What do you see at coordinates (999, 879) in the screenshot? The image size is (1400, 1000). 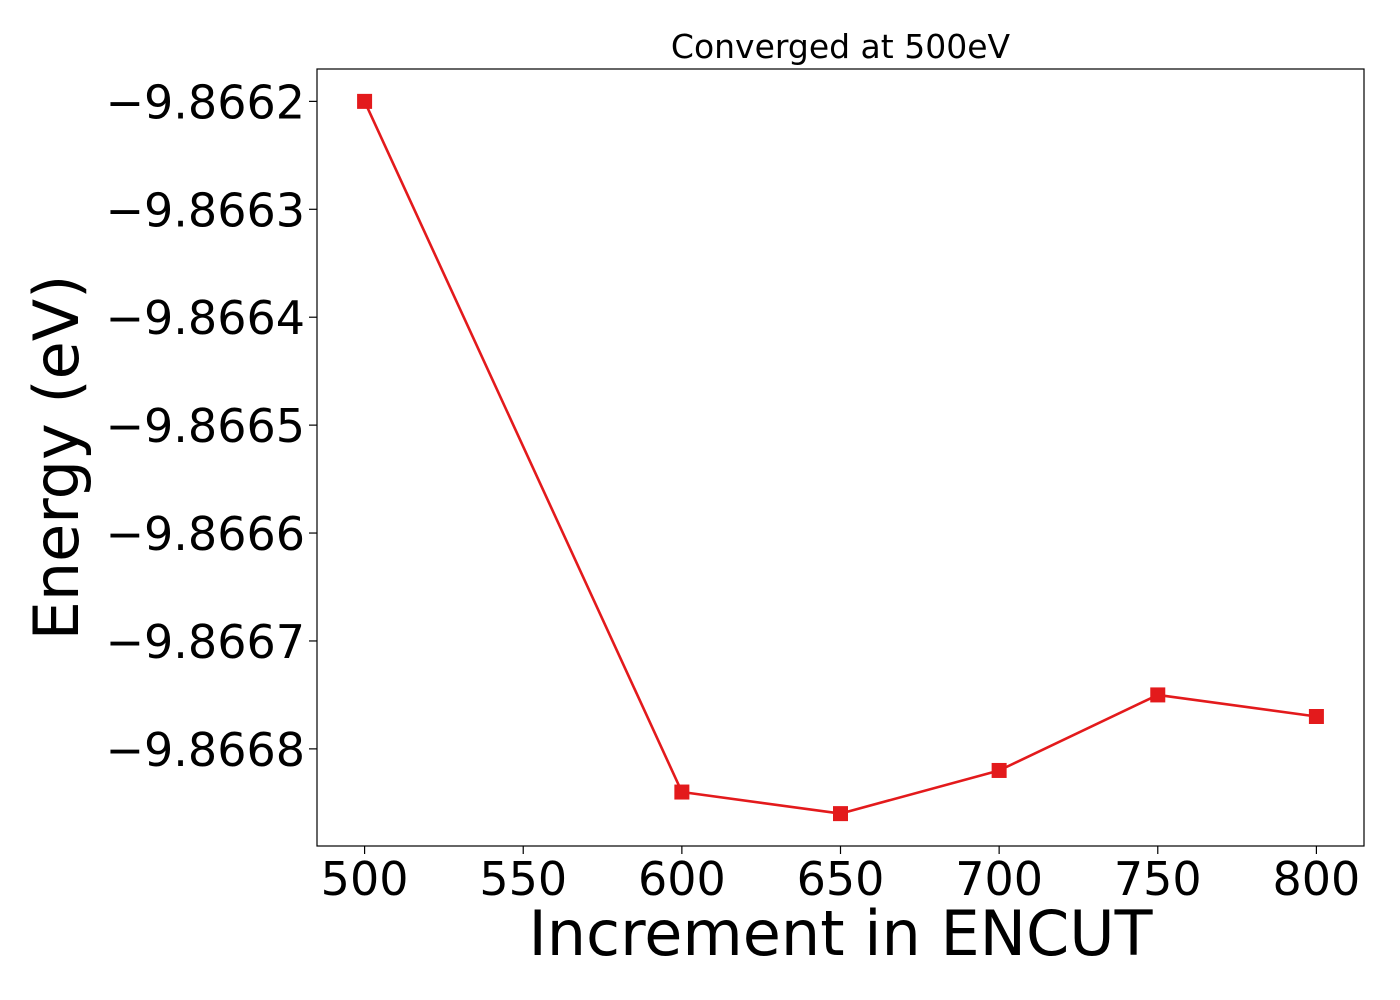 I see `x-tick-label: 700` at bounding box center [999, 879].